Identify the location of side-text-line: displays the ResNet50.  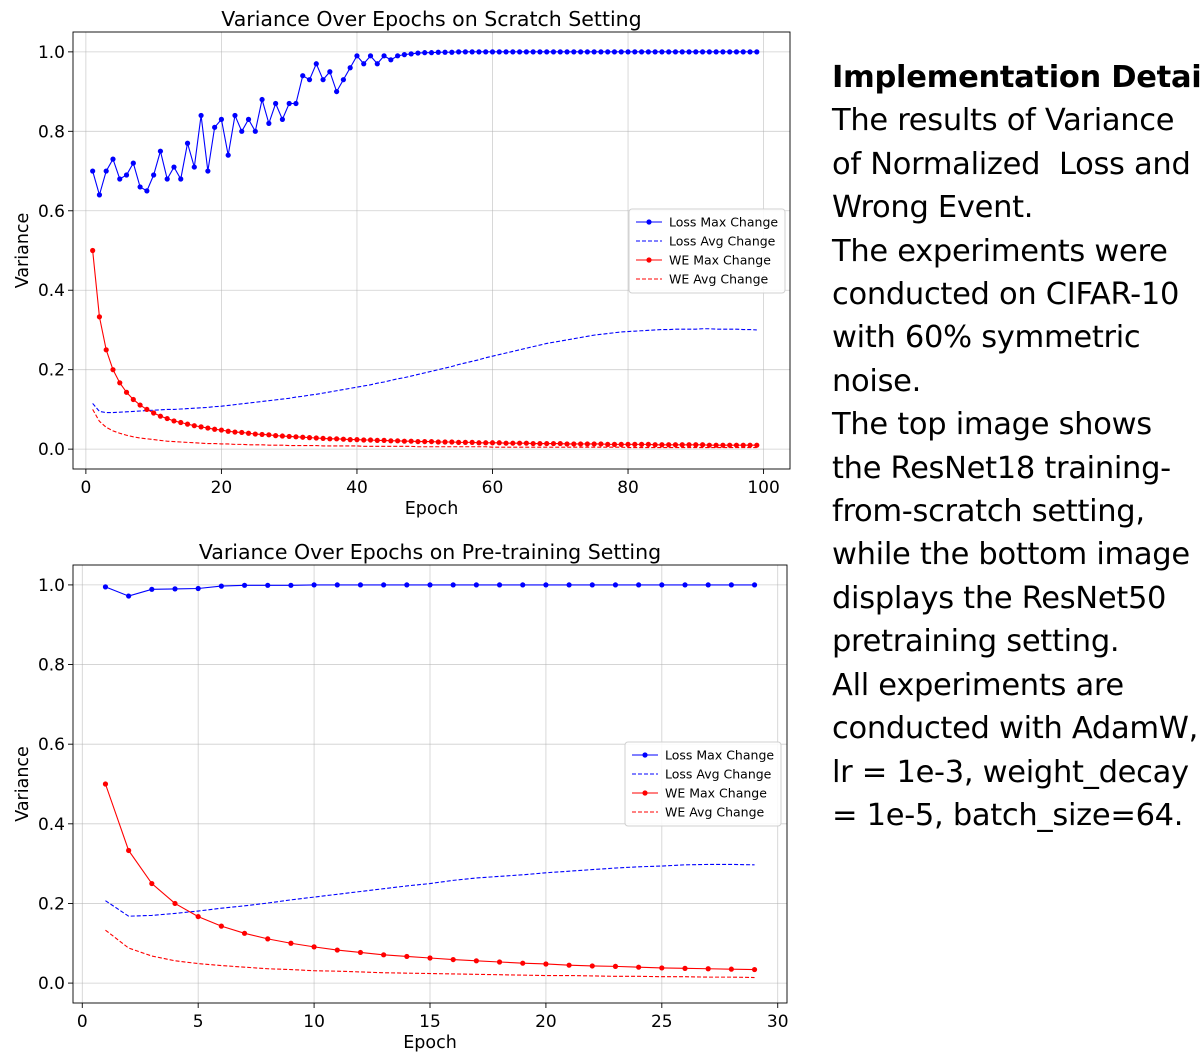
(999, 598).